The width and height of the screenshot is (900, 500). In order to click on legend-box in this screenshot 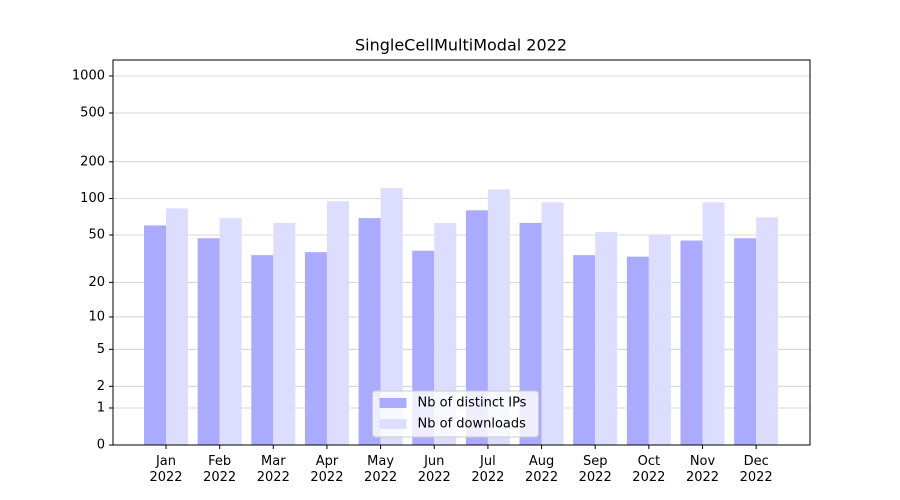, I will do `click(455, 414)`.